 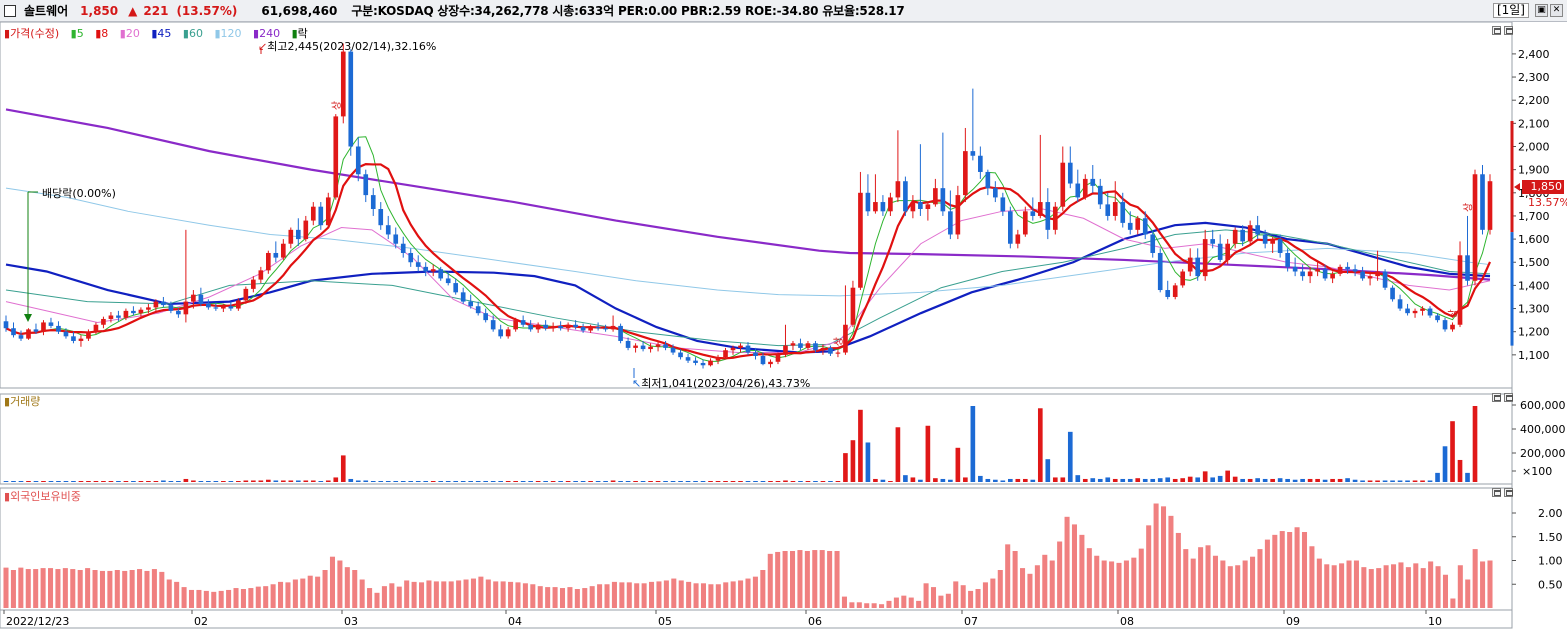 What do you see at coordinates (1496, 397) in the screenshot?
I see `volume-pane-menu-icon` at bounding box center [1496, 397].